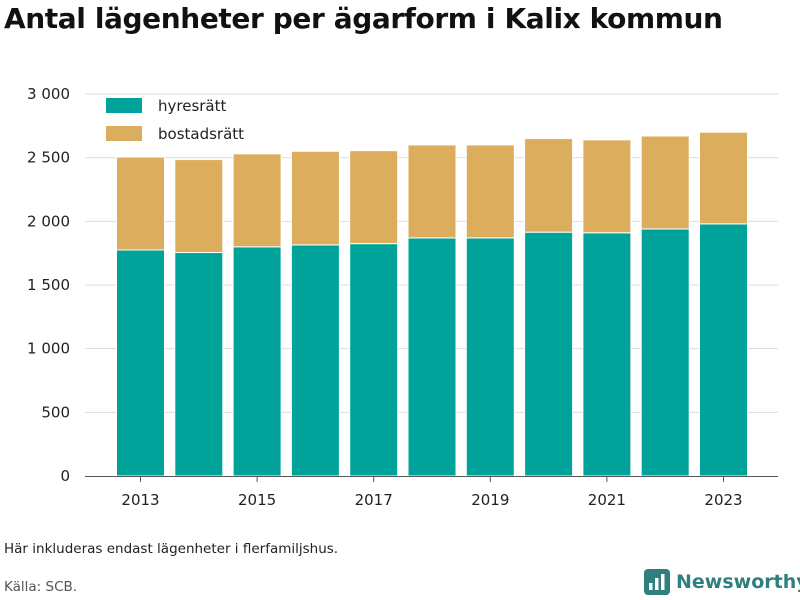 The width and height of the screenshot is (800, 600). I want to click on bar-bostadsratt-2020, so click(549, 185).